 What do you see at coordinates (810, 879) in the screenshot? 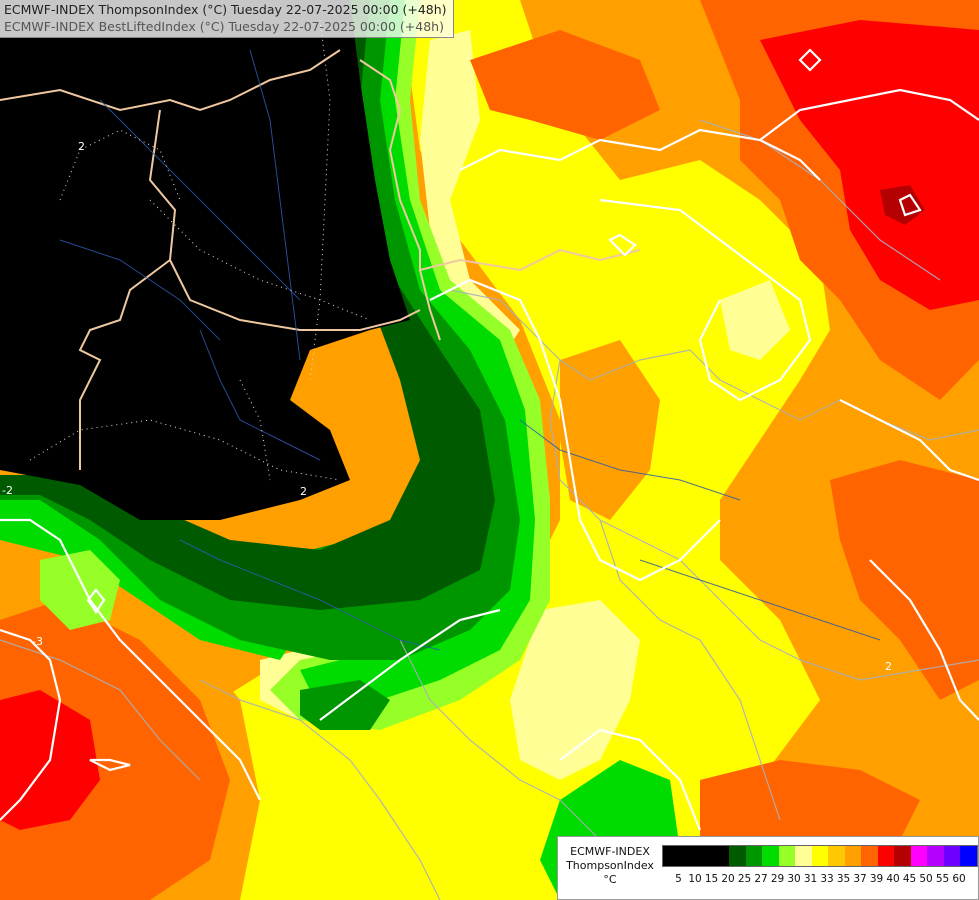
I see `legend-tick-label: 31` at bounding box center [810, 879].